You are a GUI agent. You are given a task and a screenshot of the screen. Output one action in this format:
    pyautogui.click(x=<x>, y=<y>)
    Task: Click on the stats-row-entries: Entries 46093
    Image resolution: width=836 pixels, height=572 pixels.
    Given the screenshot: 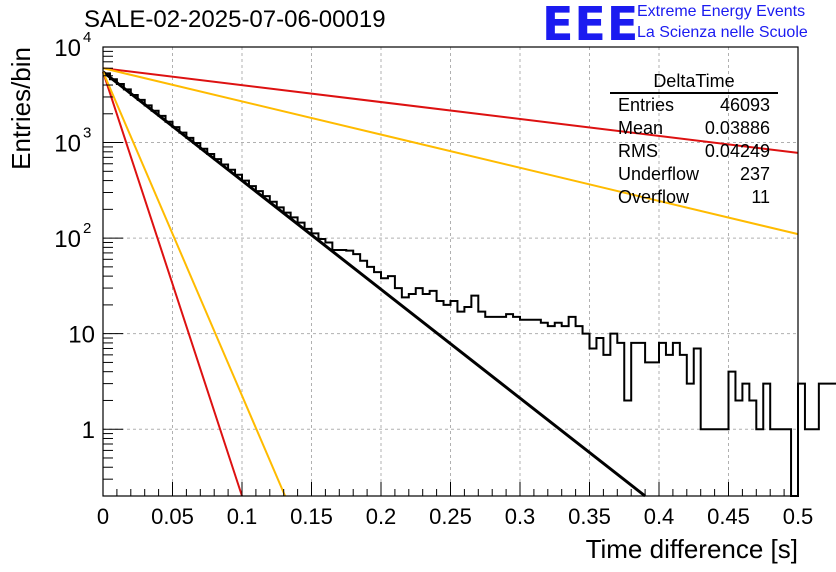 What is the action you would take?
    pyautogui.click(x=694, y=105)
    